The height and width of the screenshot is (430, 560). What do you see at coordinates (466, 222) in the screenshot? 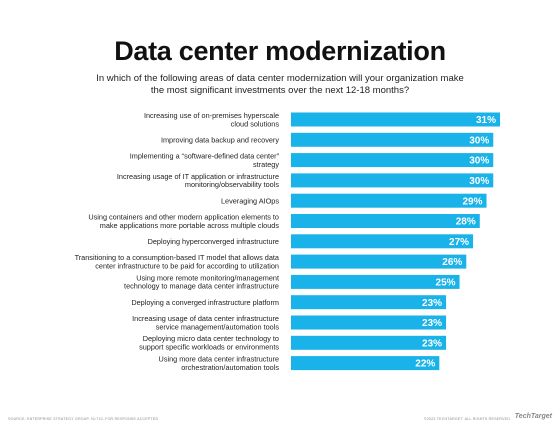
I see `bar-value-label-5: 28%` at bounding box center [466, 222].